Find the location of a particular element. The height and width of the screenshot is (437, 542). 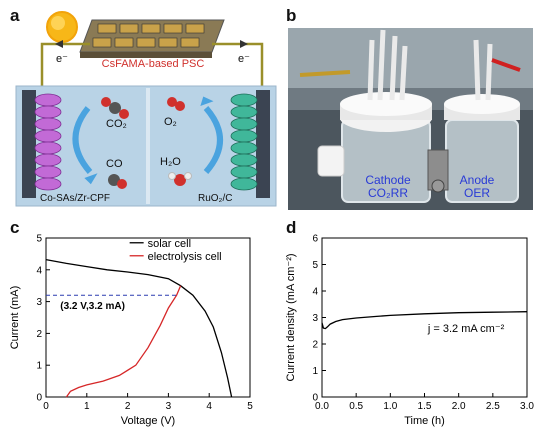

x-axis-label: Voltage (V) is located at coordinates (148, 421).